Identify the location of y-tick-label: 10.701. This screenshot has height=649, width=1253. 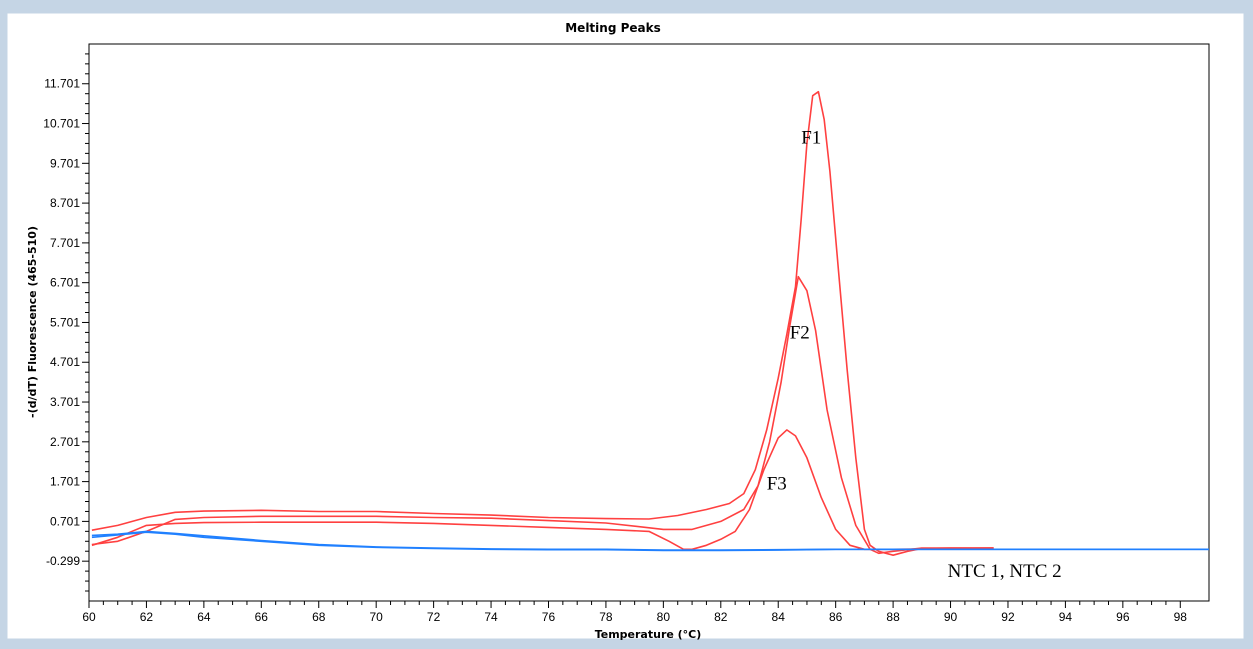
(61, 124).